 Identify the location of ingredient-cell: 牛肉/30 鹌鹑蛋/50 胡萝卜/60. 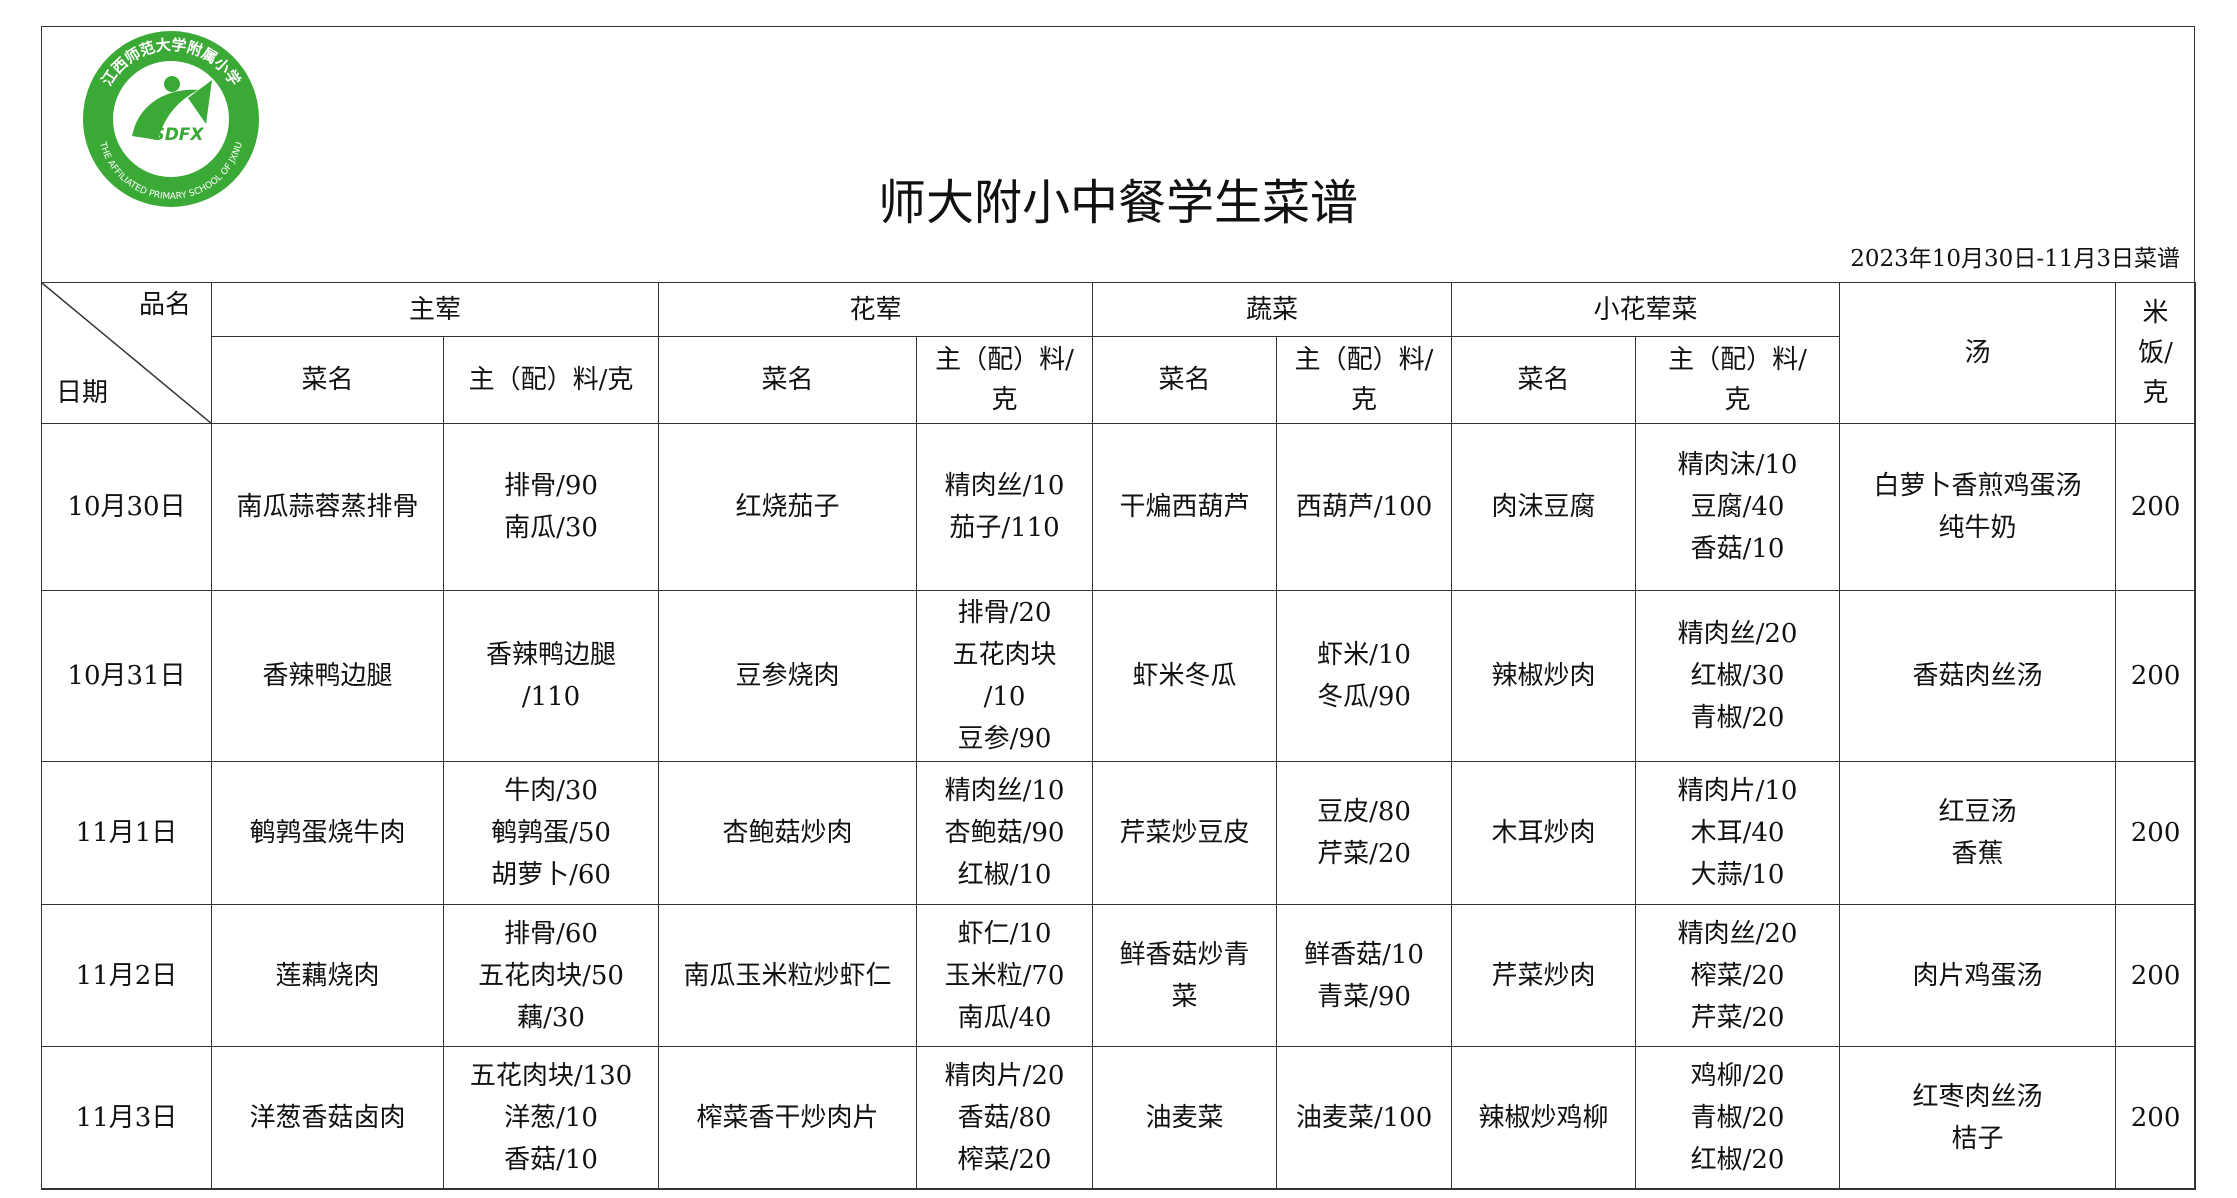
(551, 833).